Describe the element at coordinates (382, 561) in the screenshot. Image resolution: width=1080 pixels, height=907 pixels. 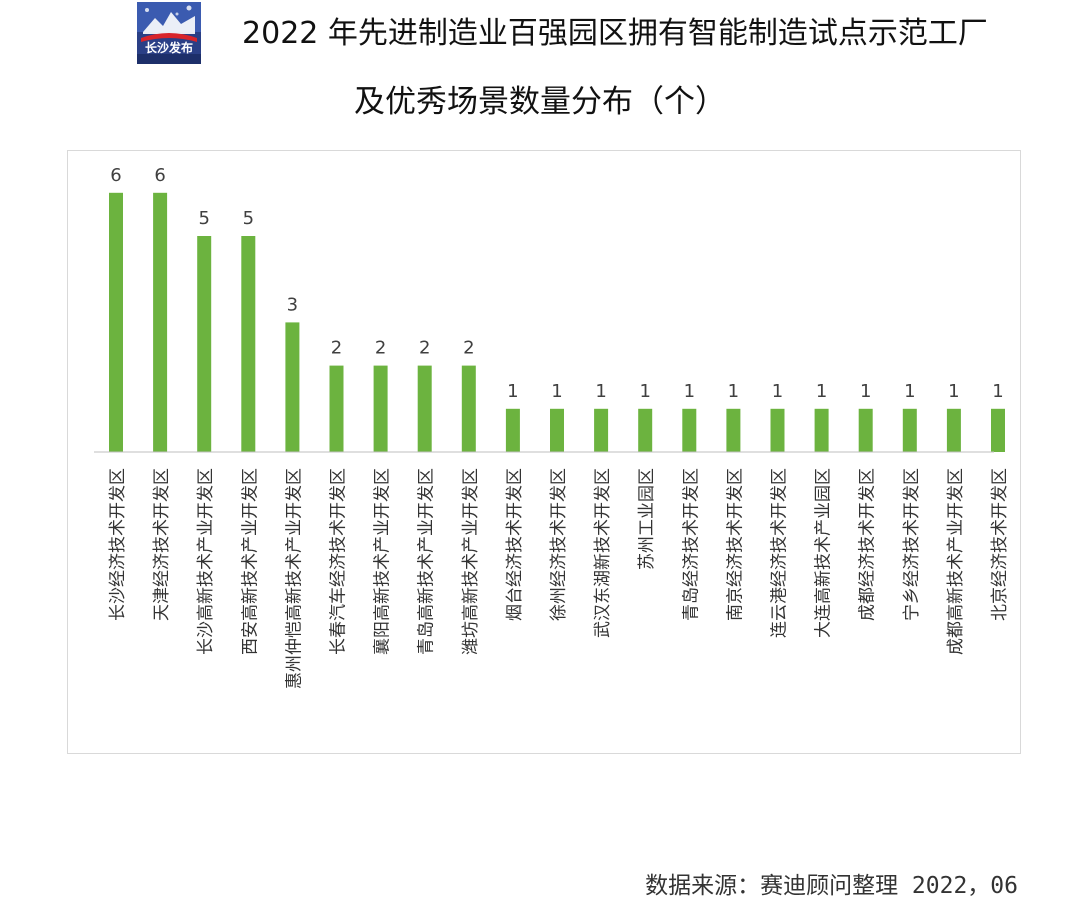
I see `x-tick-label: 襄阳高新技术产业开发区` at that location.